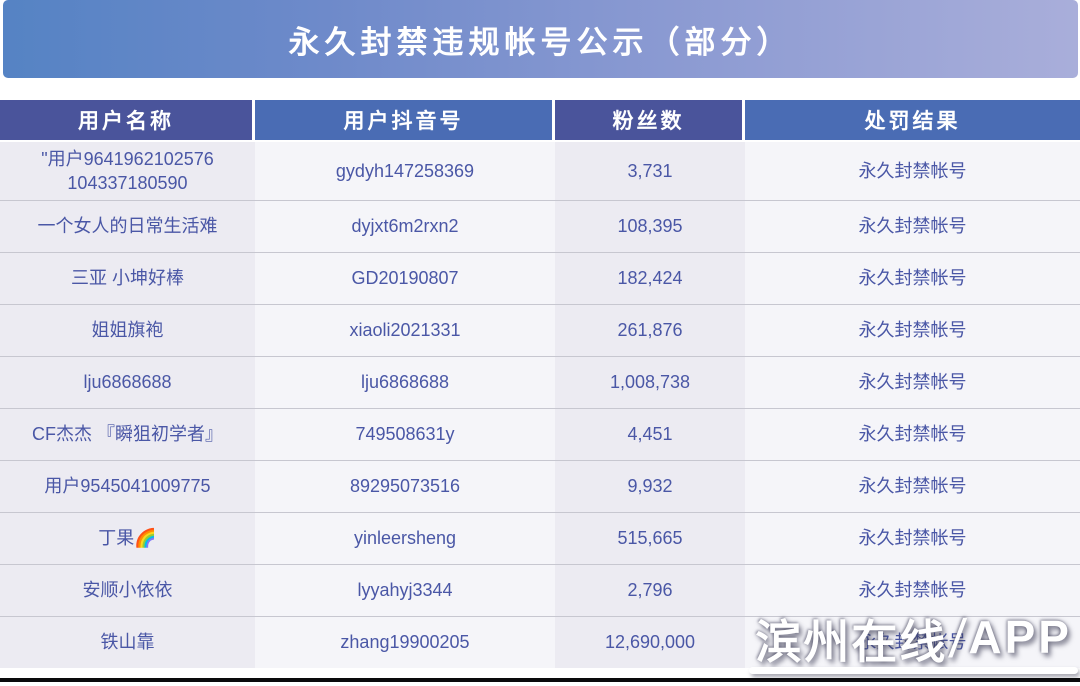  Describe the element at coordinates (540, 42) in the screenshot. I see `page-title: 永久封禁违规帐号公示（部分）` at that location.